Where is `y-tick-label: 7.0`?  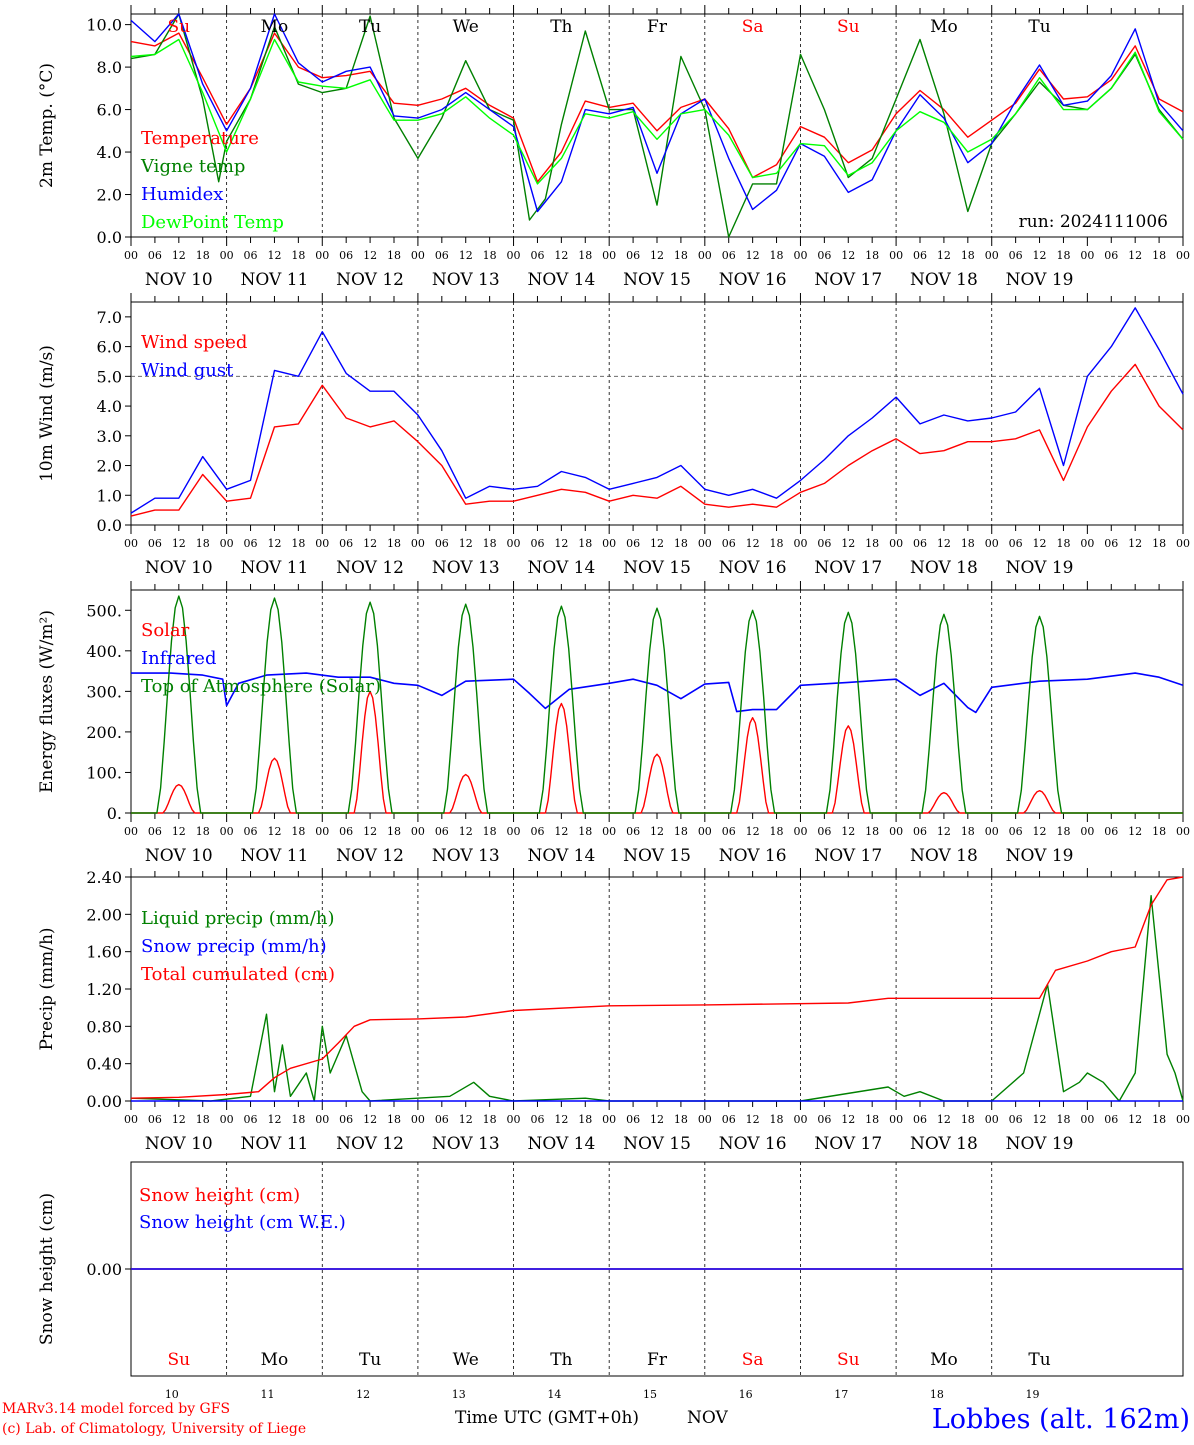 y-tick-label: 7.0 is located at coordinates (109, 317).